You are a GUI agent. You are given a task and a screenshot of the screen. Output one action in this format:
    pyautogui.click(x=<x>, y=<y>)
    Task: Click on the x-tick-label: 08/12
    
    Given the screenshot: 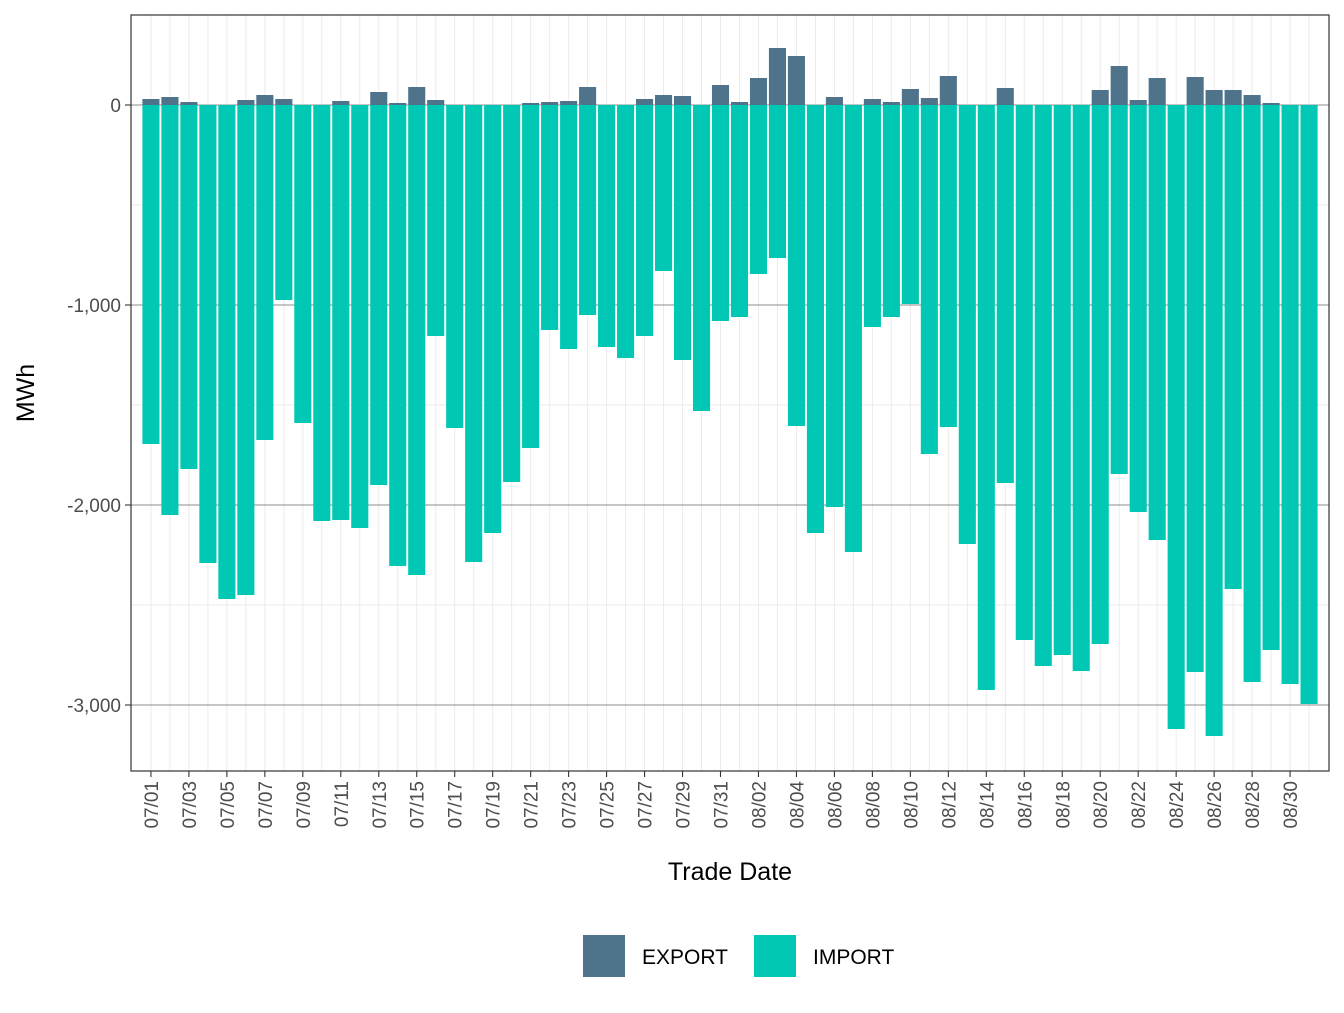 What is the action you would take?
    pyautogui.click(x=949, y=805)
    